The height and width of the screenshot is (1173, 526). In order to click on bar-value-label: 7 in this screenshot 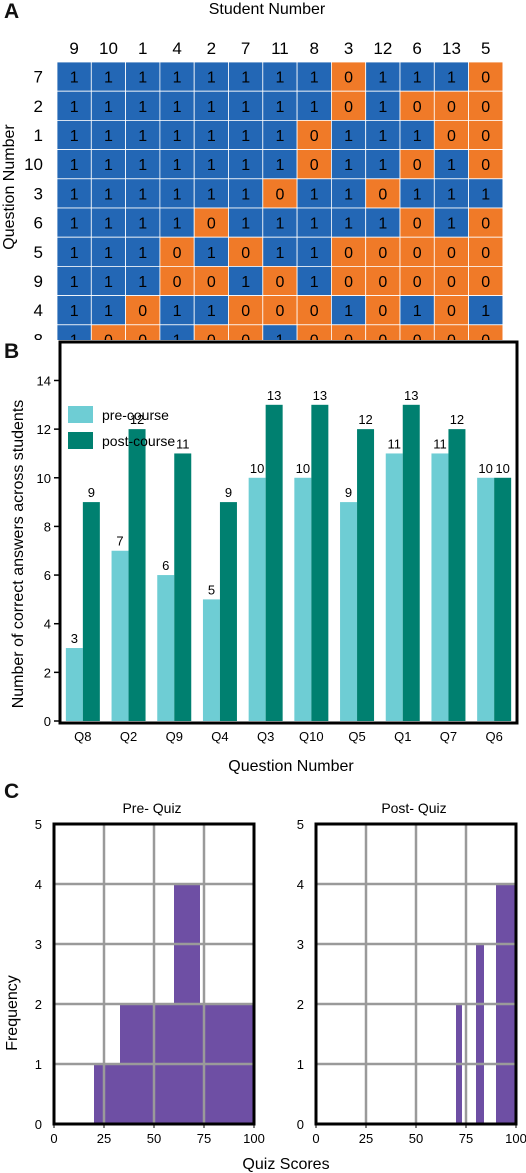, I will do `click(119, 541)`.